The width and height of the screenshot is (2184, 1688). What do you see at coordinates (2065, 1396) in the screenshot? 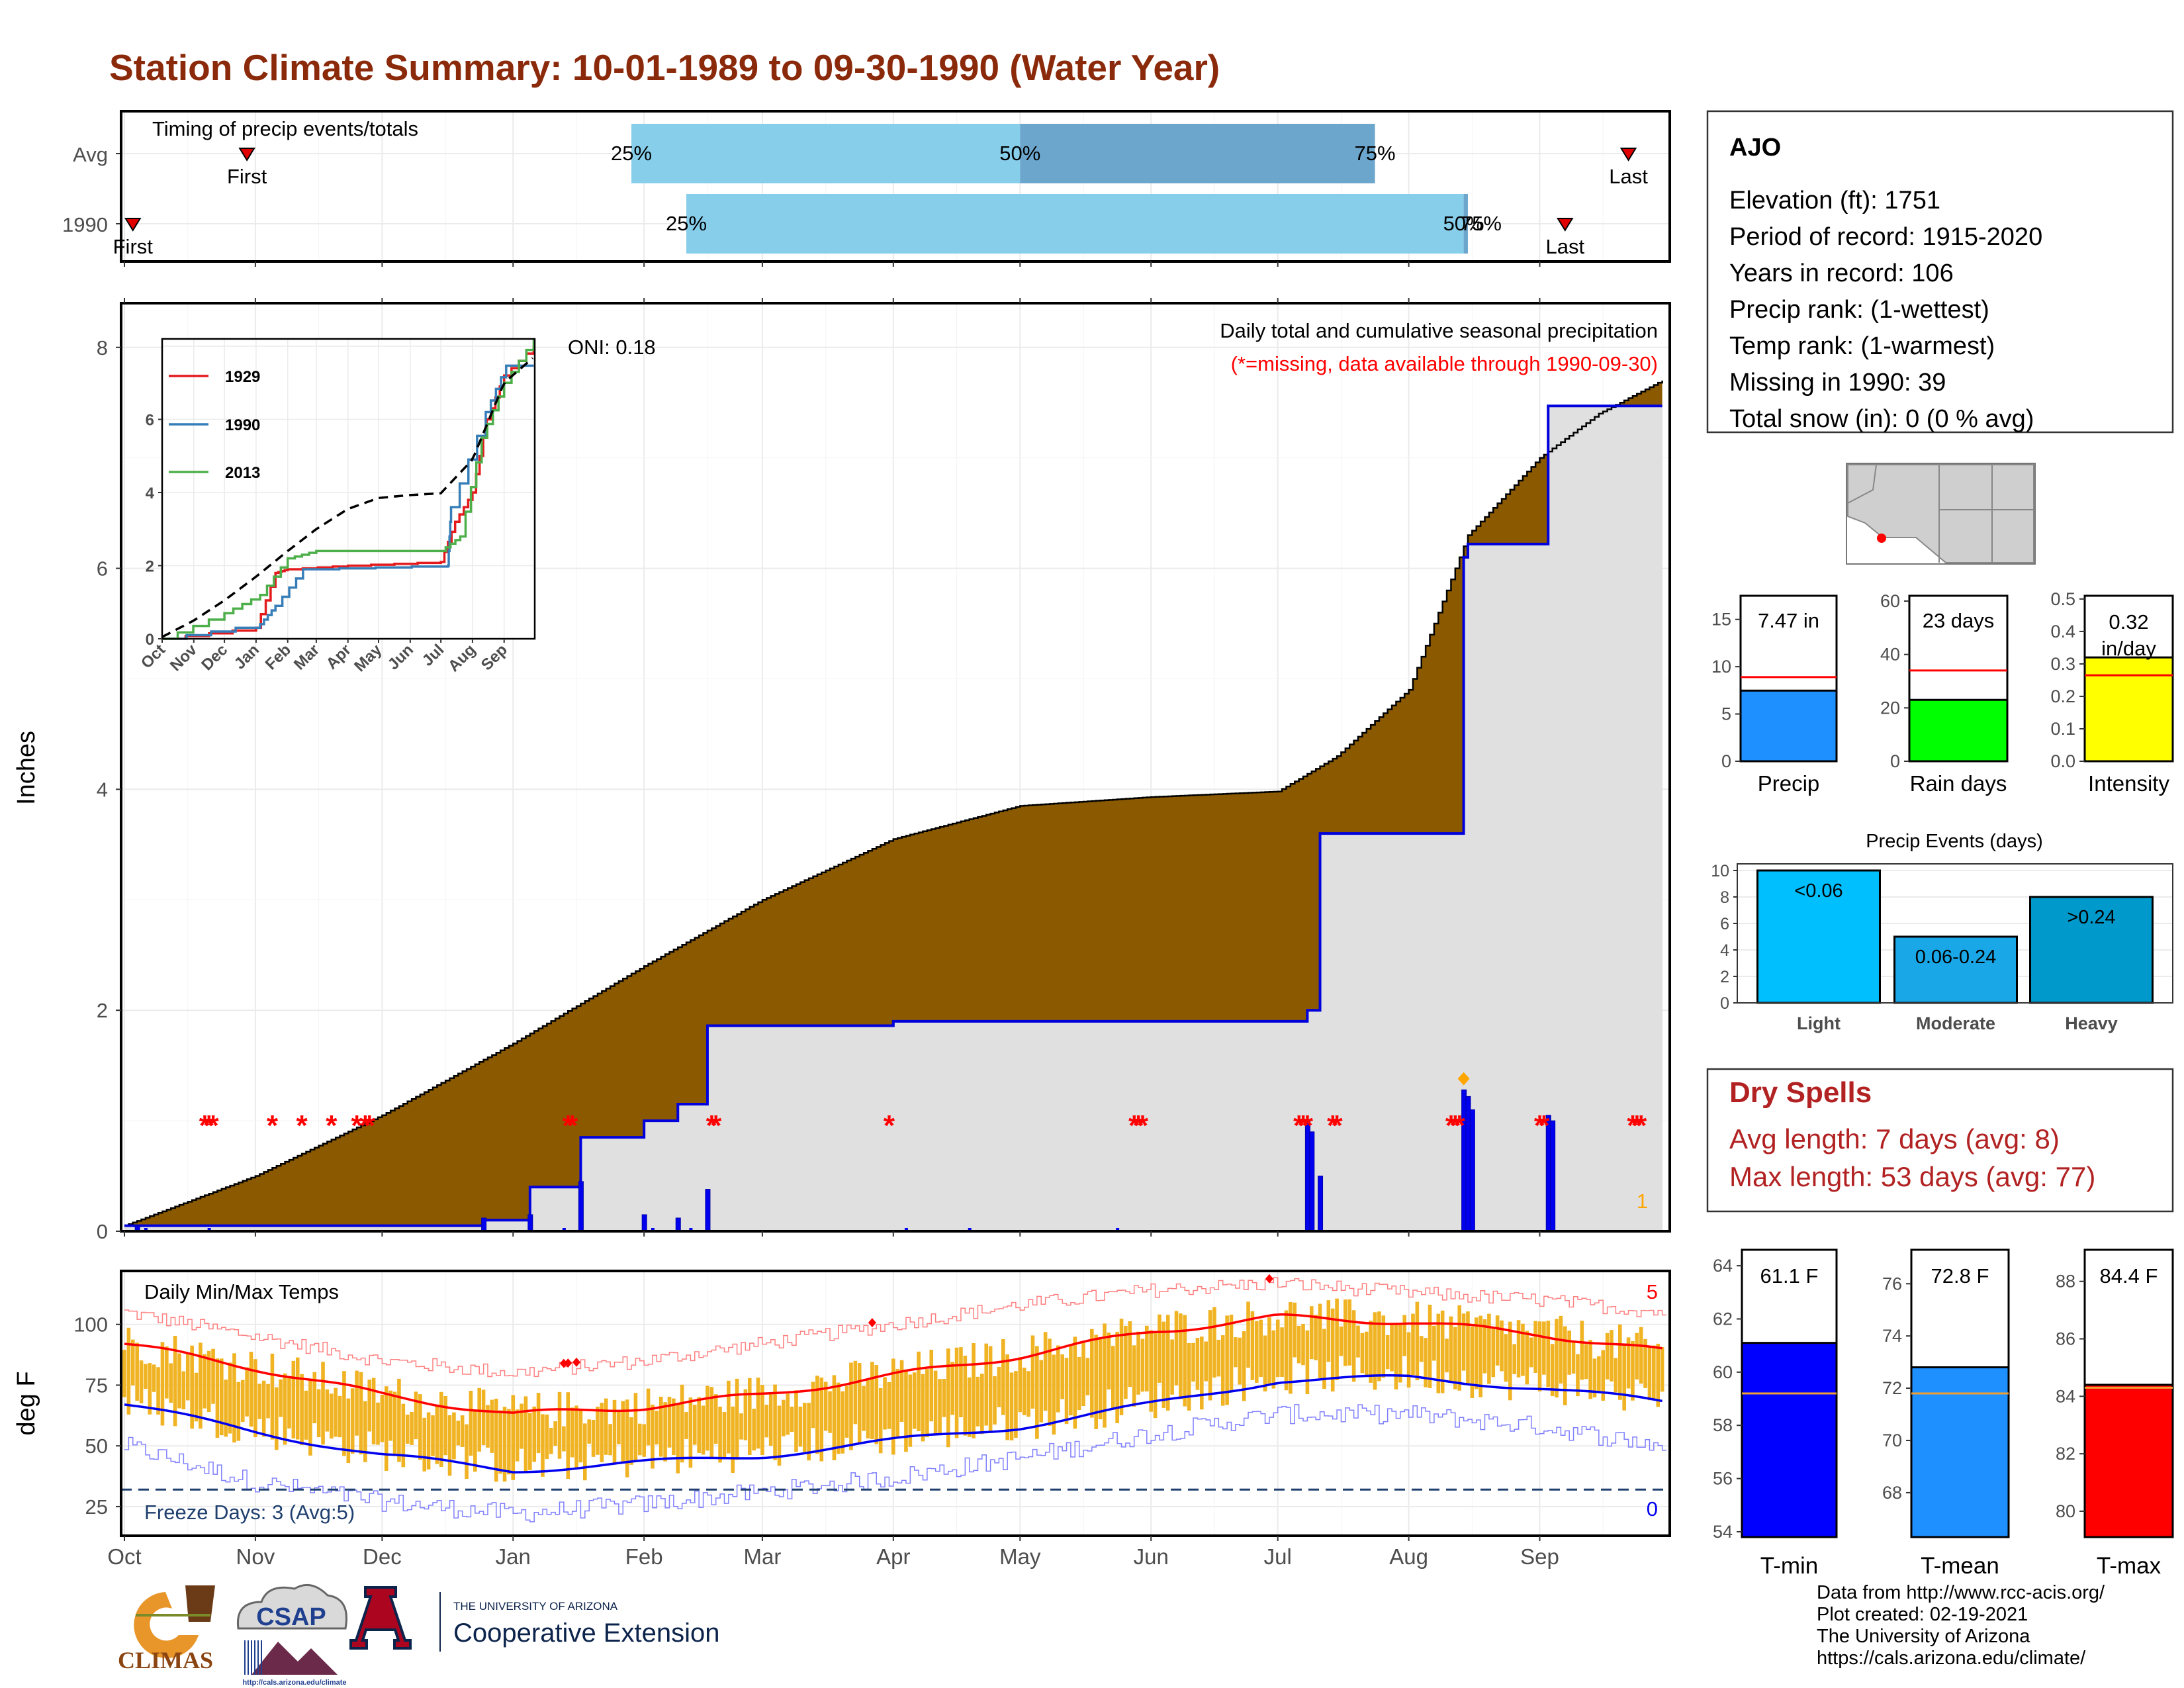
I see `tbar-ytick-label: 84` at bounding box center [2065, 1396].